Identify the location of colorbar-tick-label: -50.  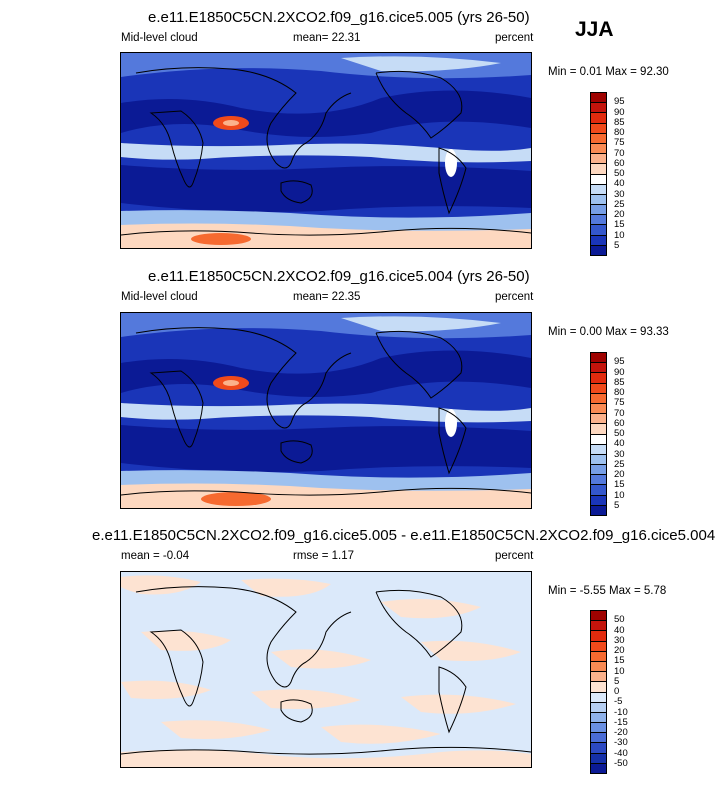
(621, 763).